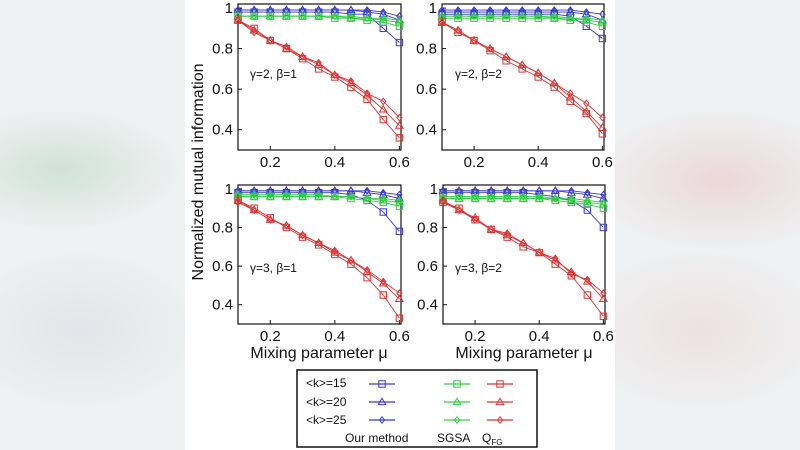 This screenshot has height=450, width=800. I want to click on legend: <k>=15 <k>=20 <k>=25 Our method SGSA QFG, so click(417, 408).